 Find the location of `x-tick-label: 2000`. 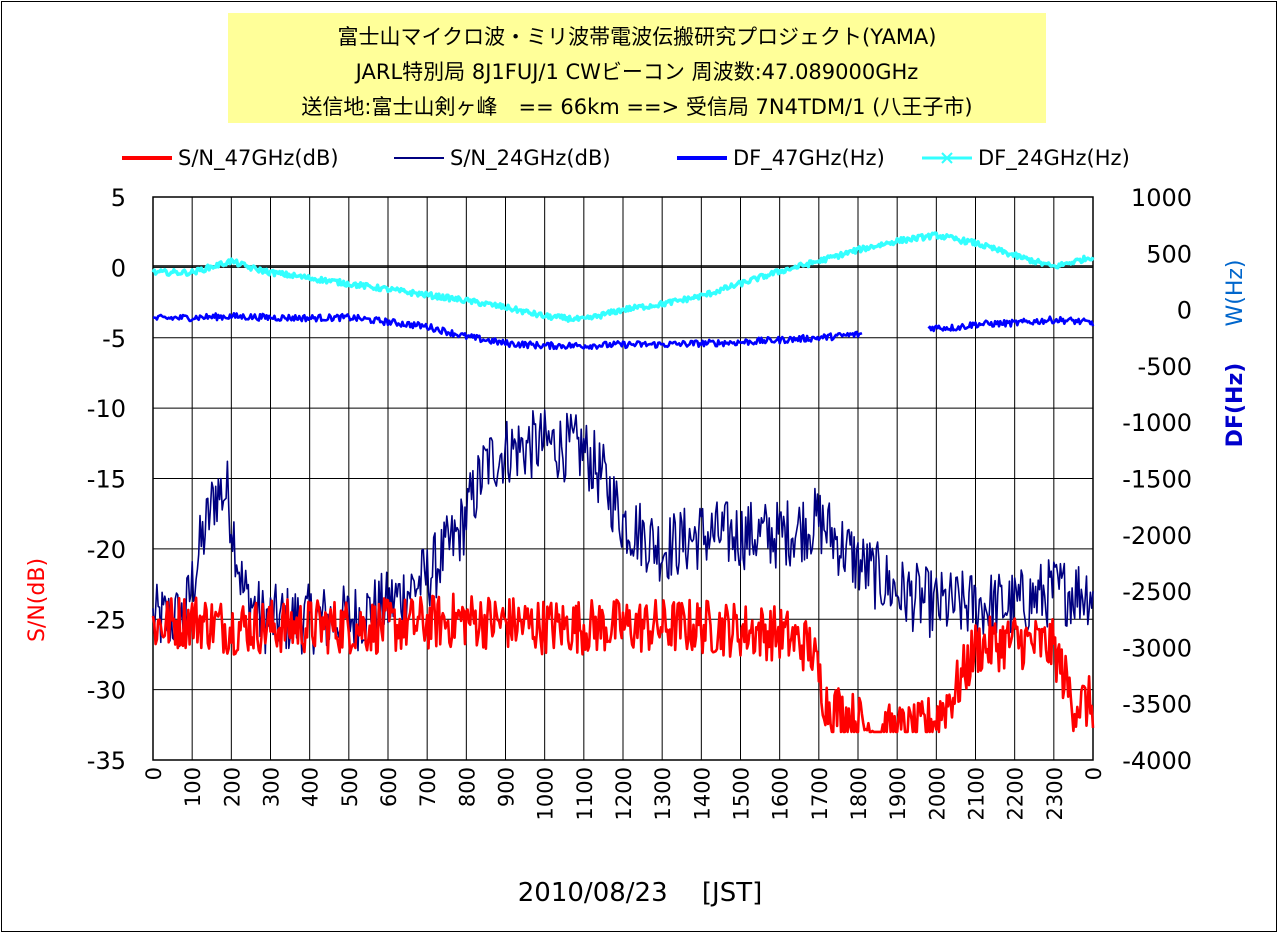

x-tick-label: 2000 is located at coordinates (937, 793).